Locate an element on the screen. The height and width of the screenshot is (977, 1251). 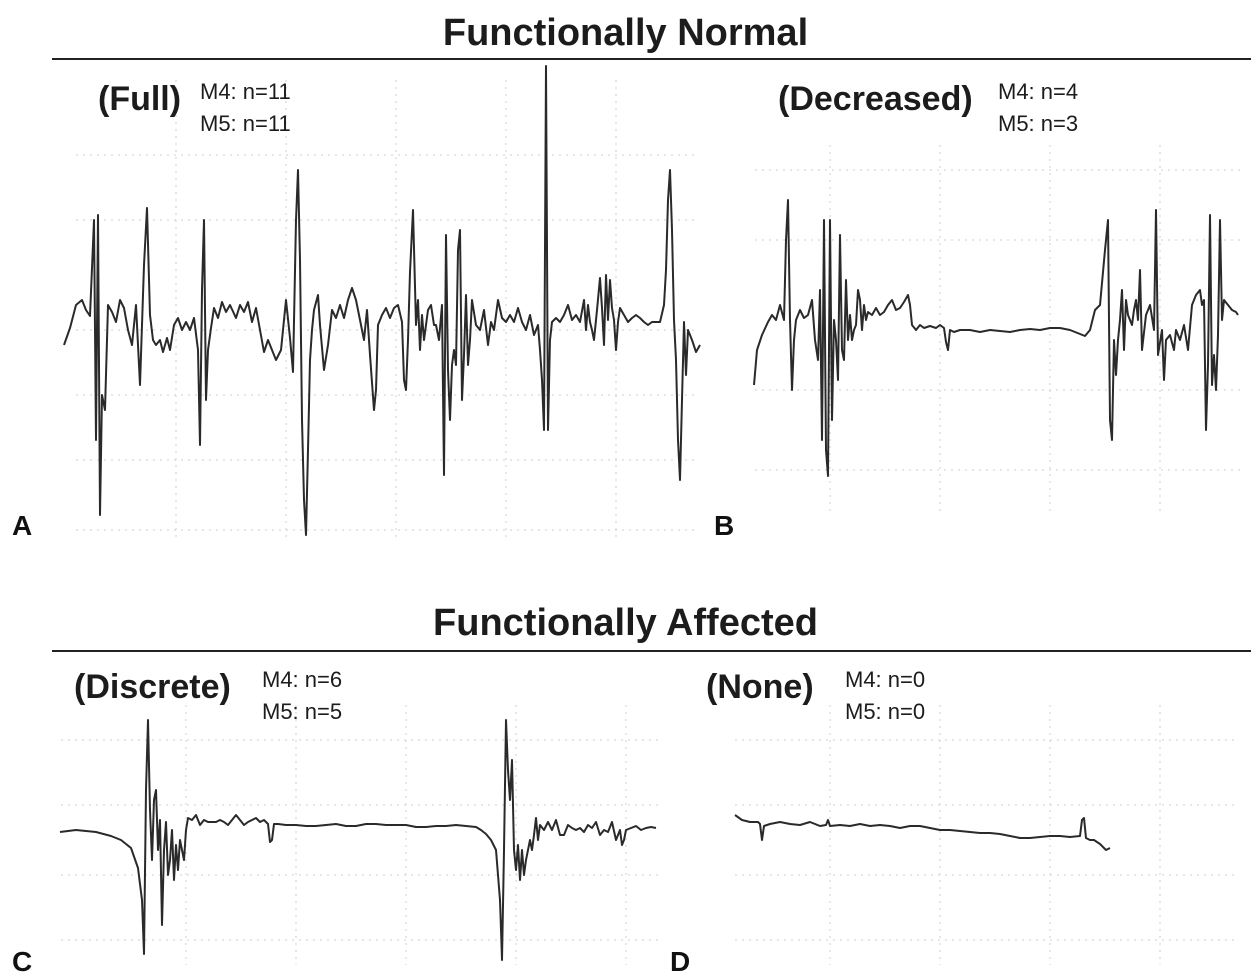
panel-b-letter: B is located at coordinates (724, 525).